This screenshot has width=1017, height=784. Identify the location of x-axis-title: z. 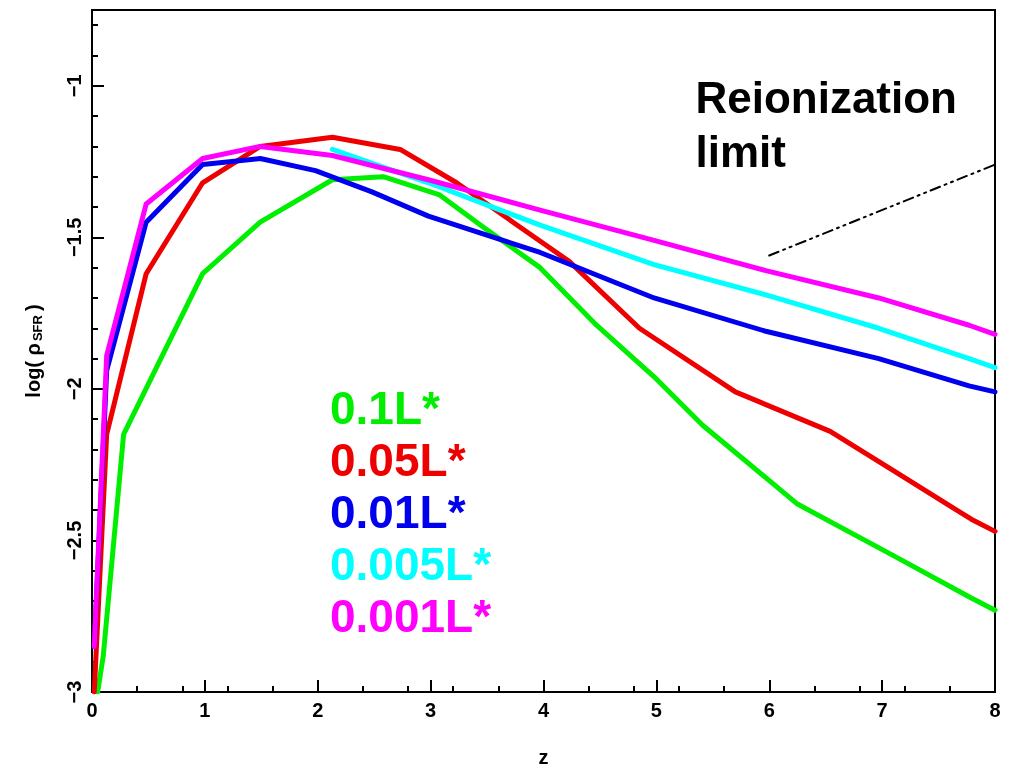
(543, 757).